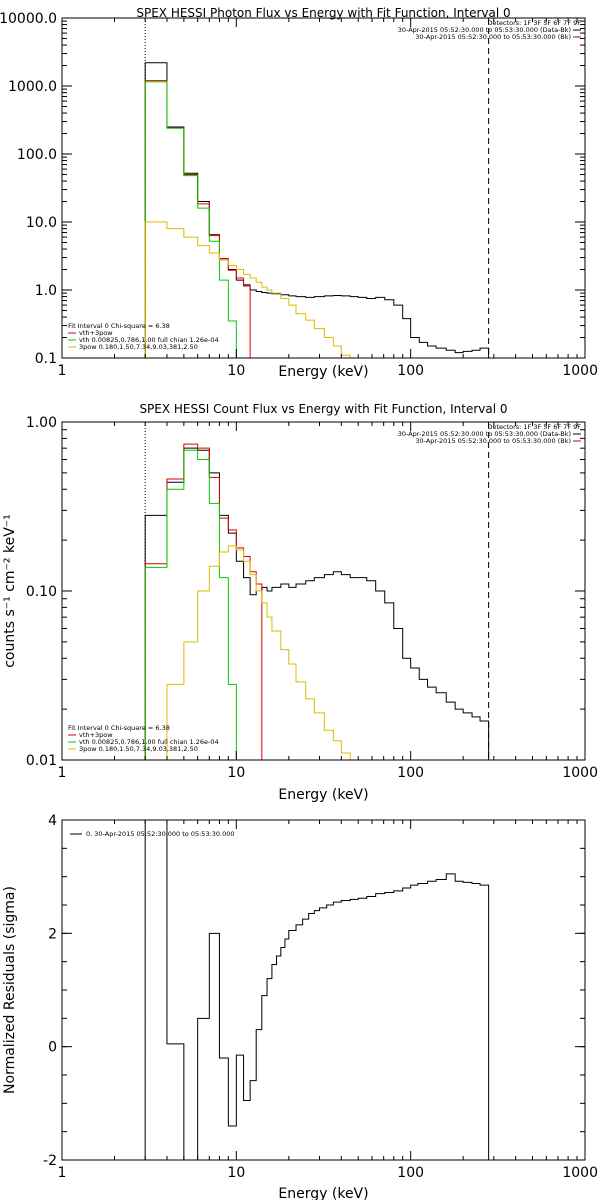 This screenshot has height=1200, width=600. I want to click on y-tick-label: 0.10, so click(41, 592).